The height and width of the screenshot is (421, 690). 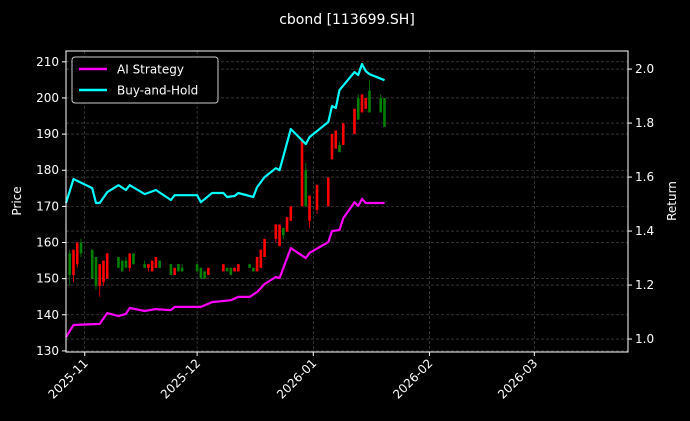 What do you see at coordinates (47, 206) in the screenshot?
I see `y-tick-label: 170` at bounding box center [47, 206].